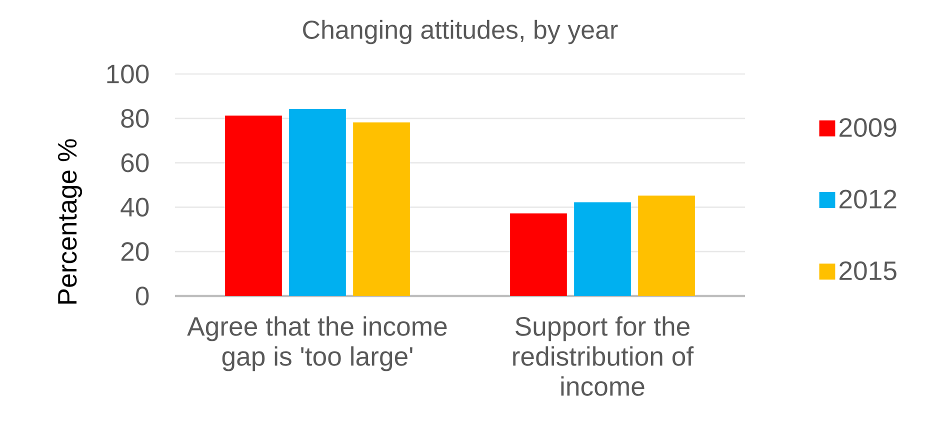 The height and width of the screenshot is (437, 926). What do you see at coordinates (868, 270) in the screenshot?
I see `legend-label: 2015` at bounding box center [868, 270].